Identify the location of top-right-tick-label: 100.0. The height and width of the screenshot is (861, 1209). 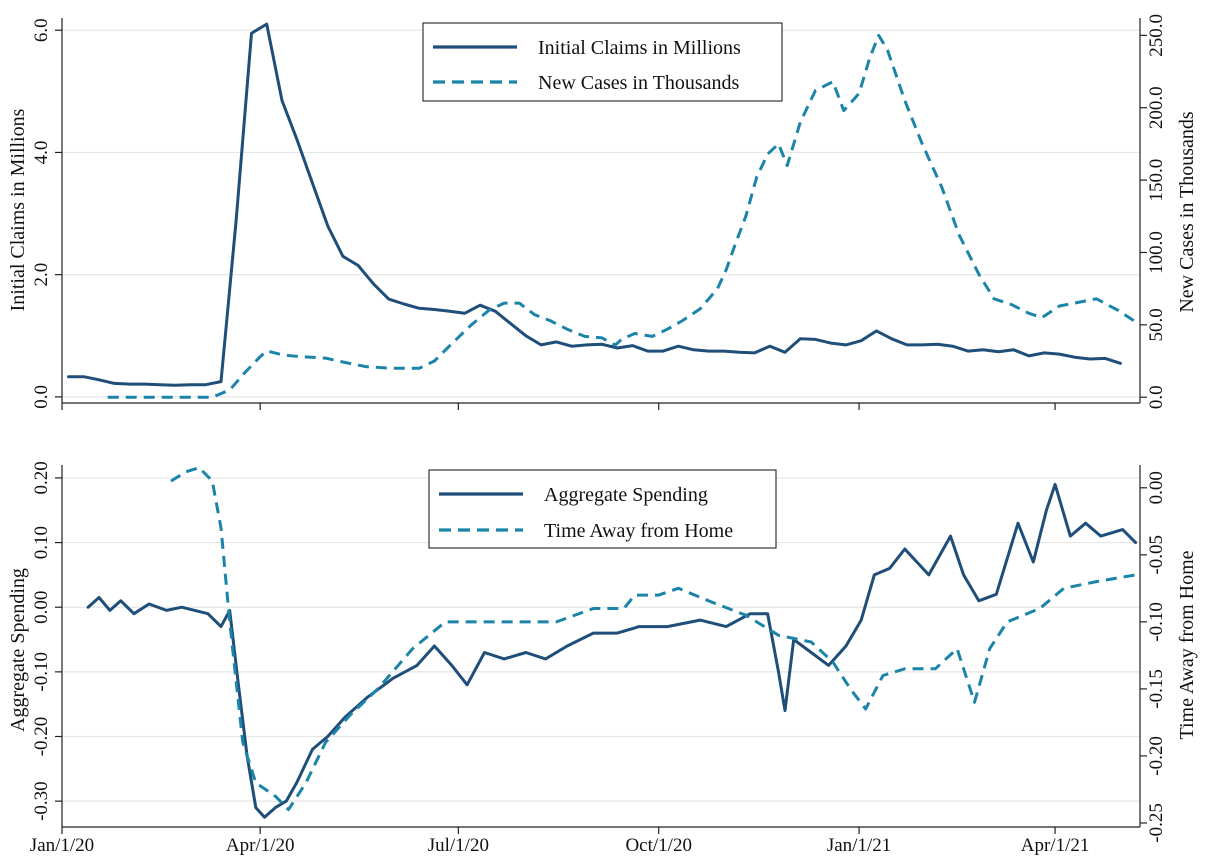
(1156, 252).